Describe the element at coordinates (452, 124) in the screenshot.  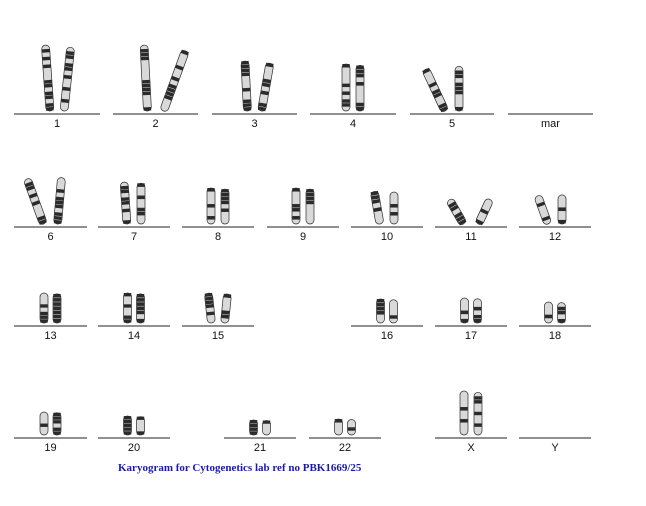
I see `chromosome-label: 5` at that location.